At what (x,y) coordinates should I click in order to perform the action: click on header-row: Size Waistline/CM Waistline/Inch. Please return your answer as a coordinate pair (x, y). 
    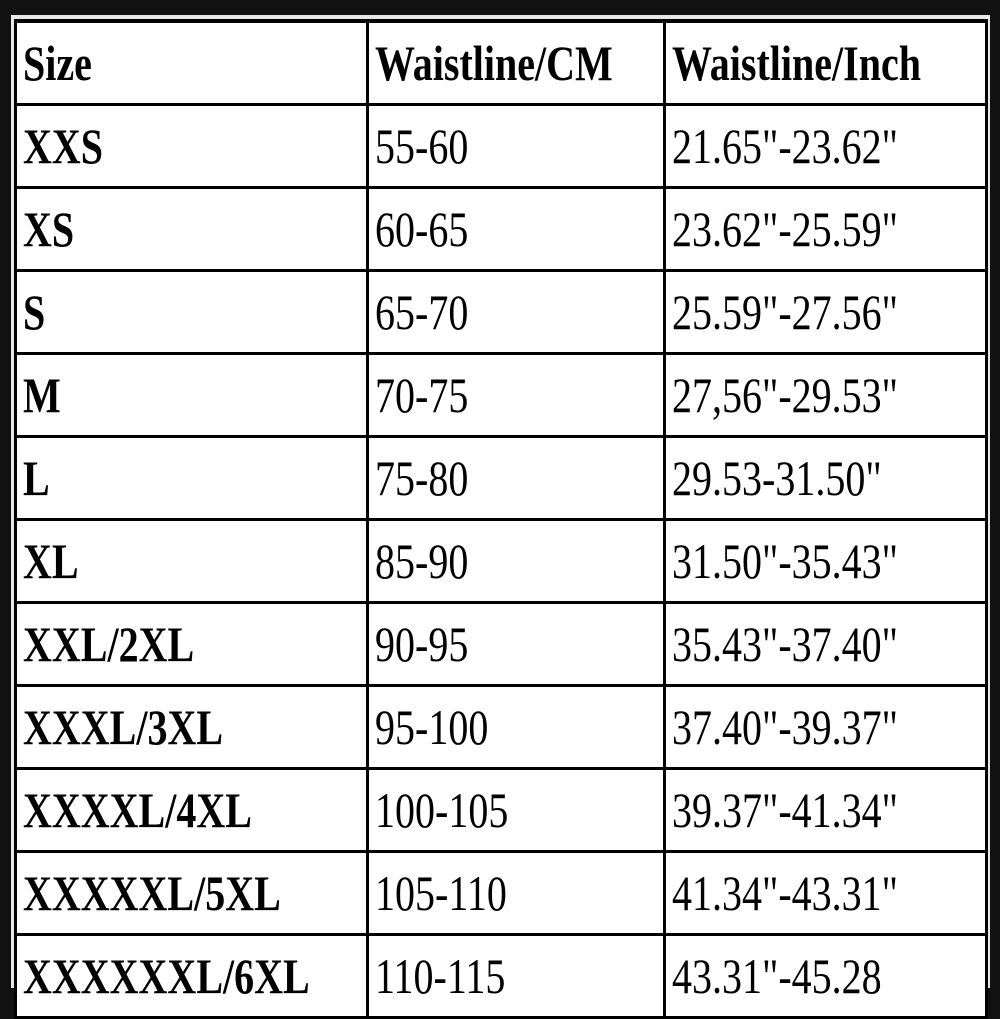
    Looking at the image, I should click on (501, 62).